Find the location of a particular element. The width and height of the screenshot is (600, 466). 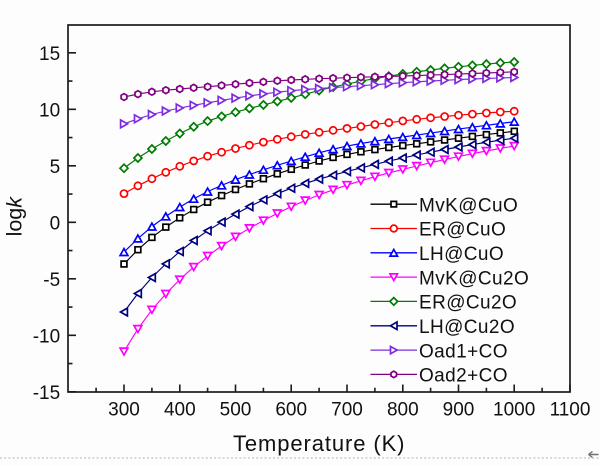

svg-text: 600 is located at coordinates (291, 410).